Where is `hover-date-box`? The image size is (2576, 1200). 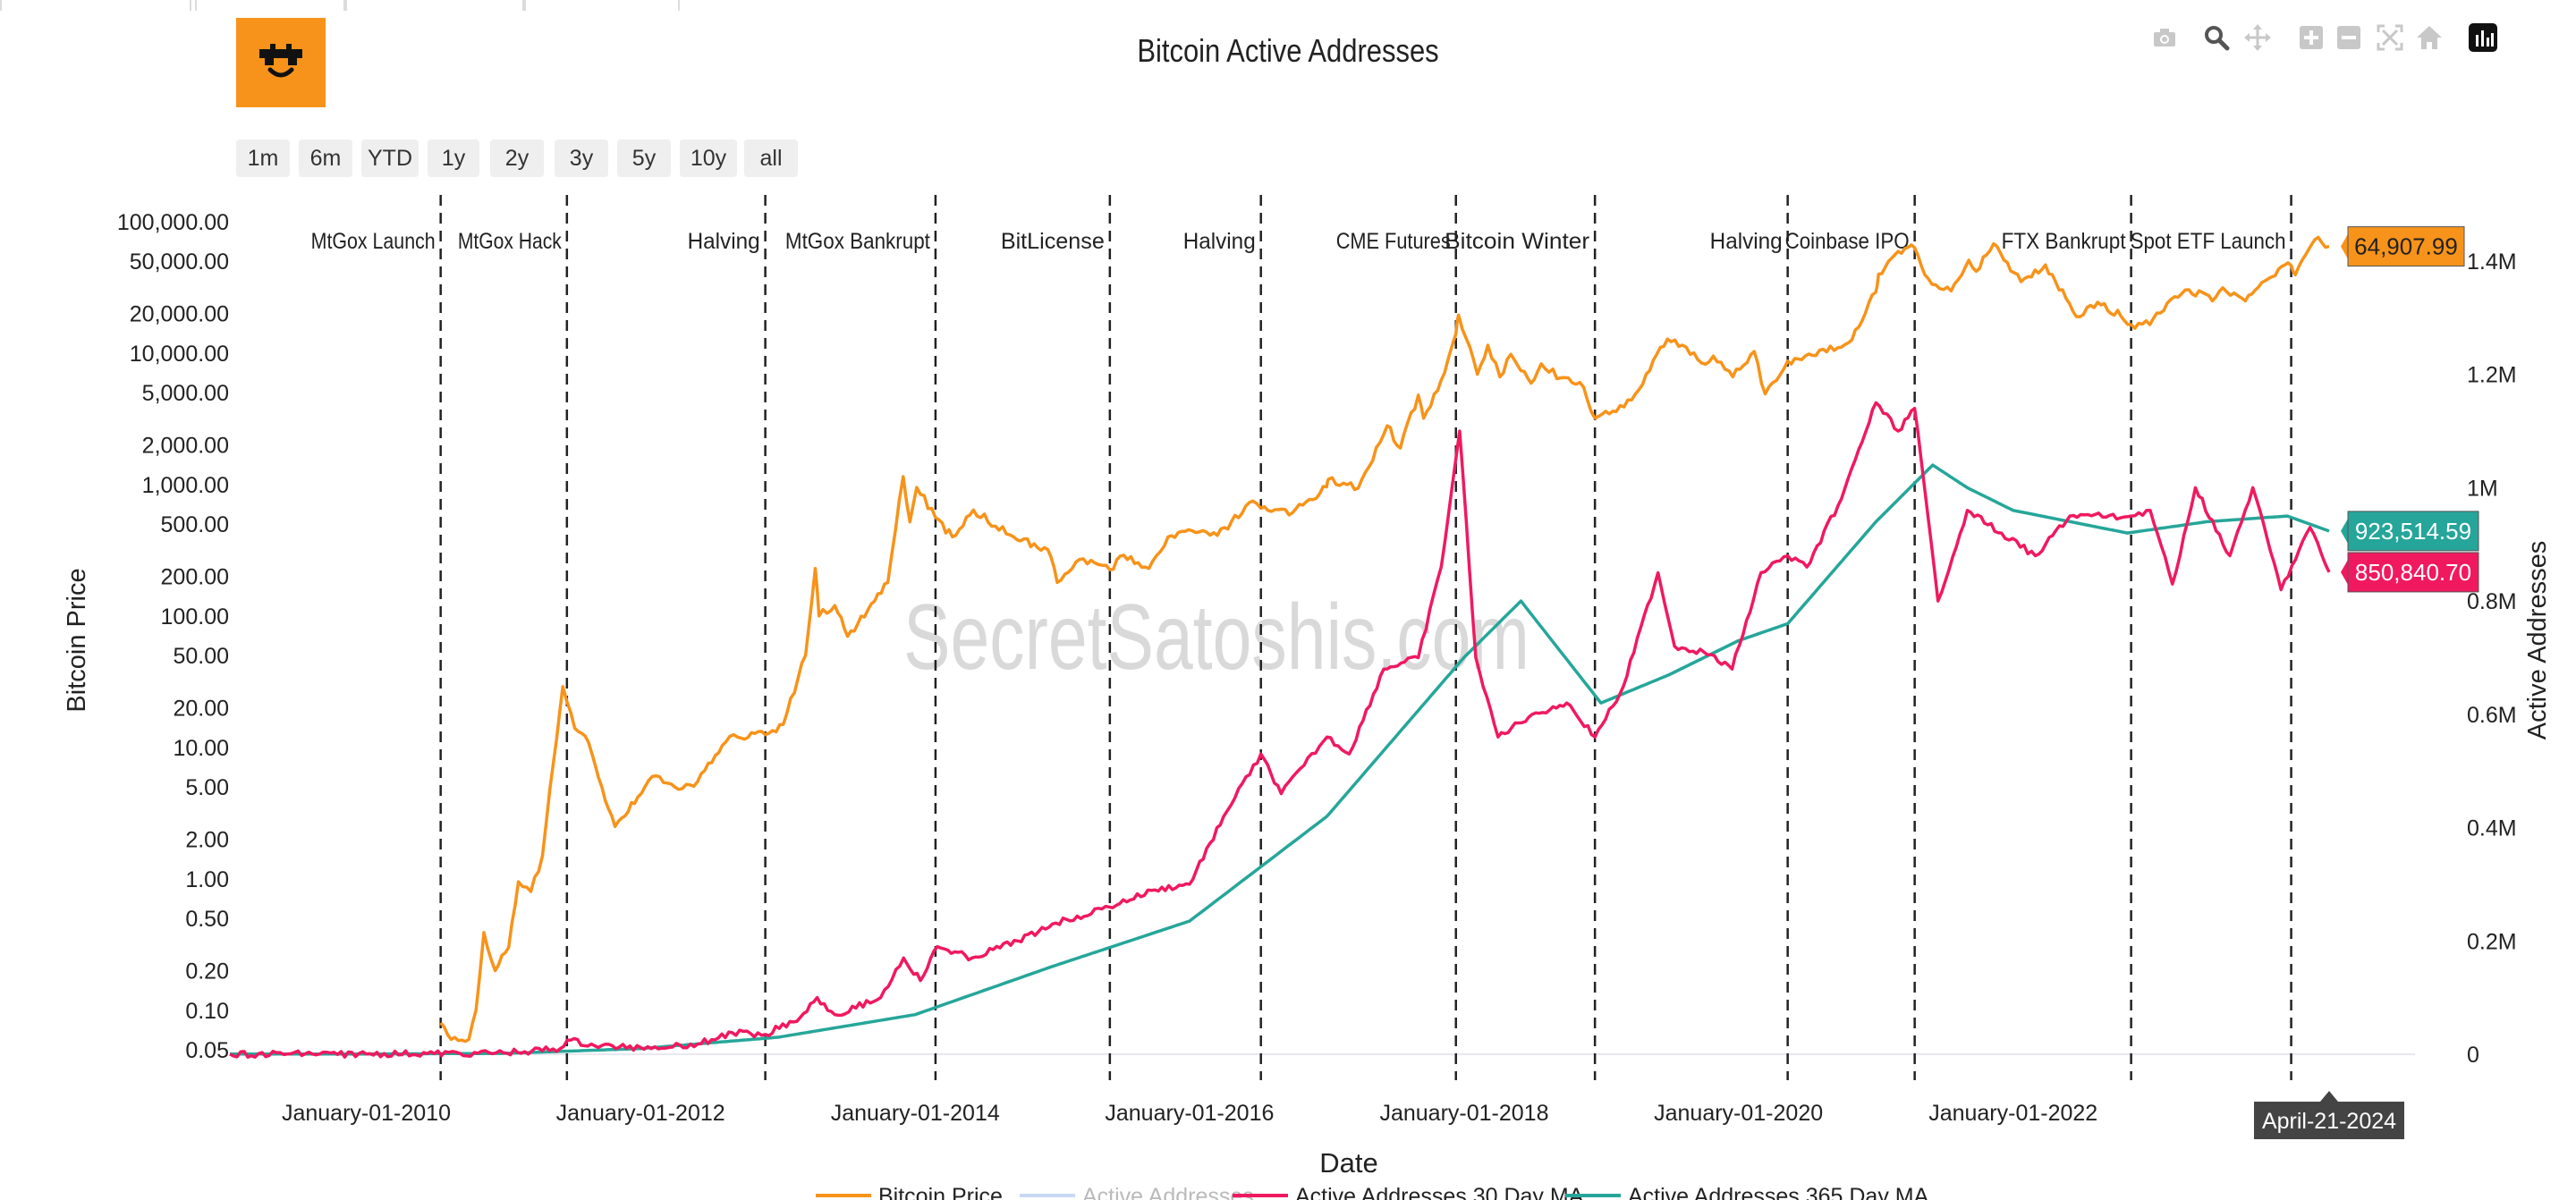
hover-date-box is located at coordinates (2329, 1120).